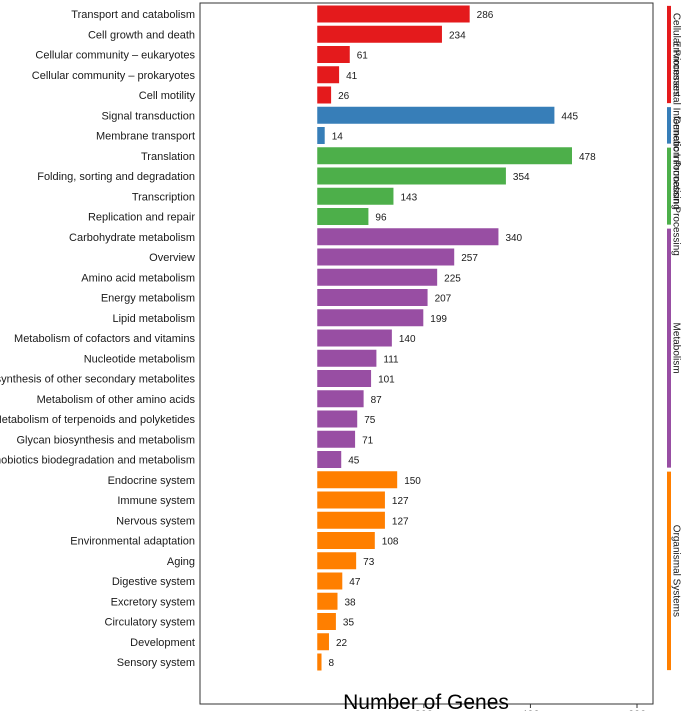  I want to click on category-label: Circulatory system, so click(150, 623).